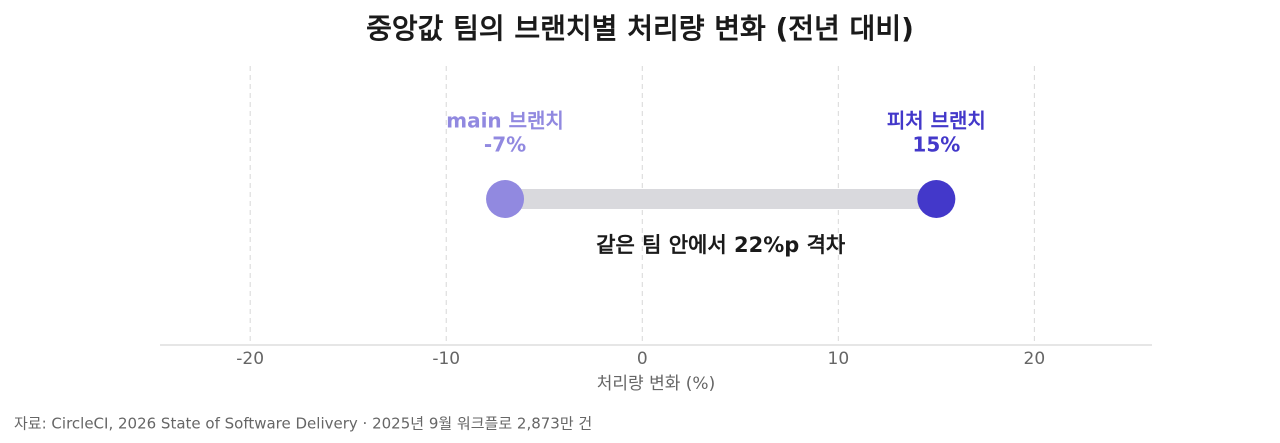 The width and height of the screenshot is (1280, 443). I want to click on series-label: 피처 브랜치, so click(936, 121).